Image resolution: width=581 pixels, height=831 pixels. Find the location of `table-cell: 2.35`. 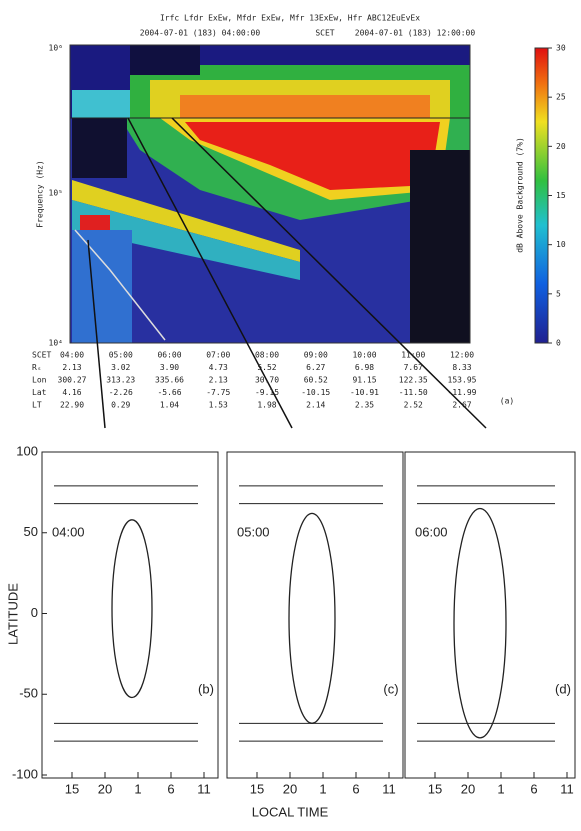

table-cell: 2.35 is located at coordinates (364, 405).